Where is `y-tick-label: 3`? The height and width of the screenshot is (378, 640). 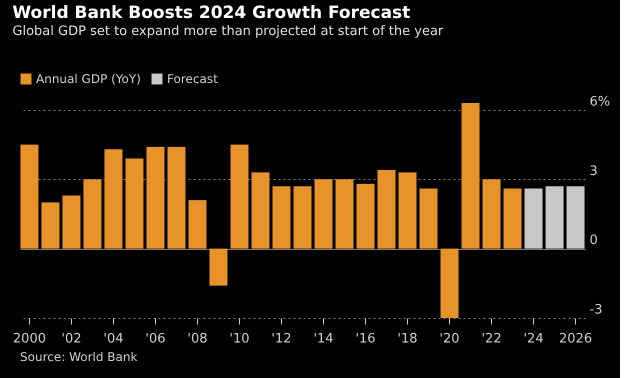 y-tick-label: 3 is located at coordinates (594, 171).